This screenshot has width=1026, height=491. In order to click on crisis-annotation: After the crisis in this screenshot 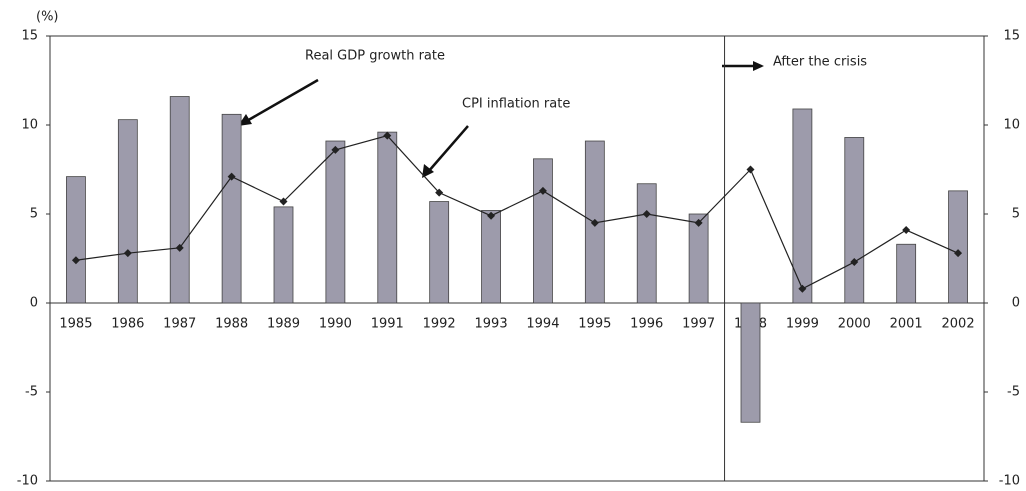, I will do `click(820, 62)`.